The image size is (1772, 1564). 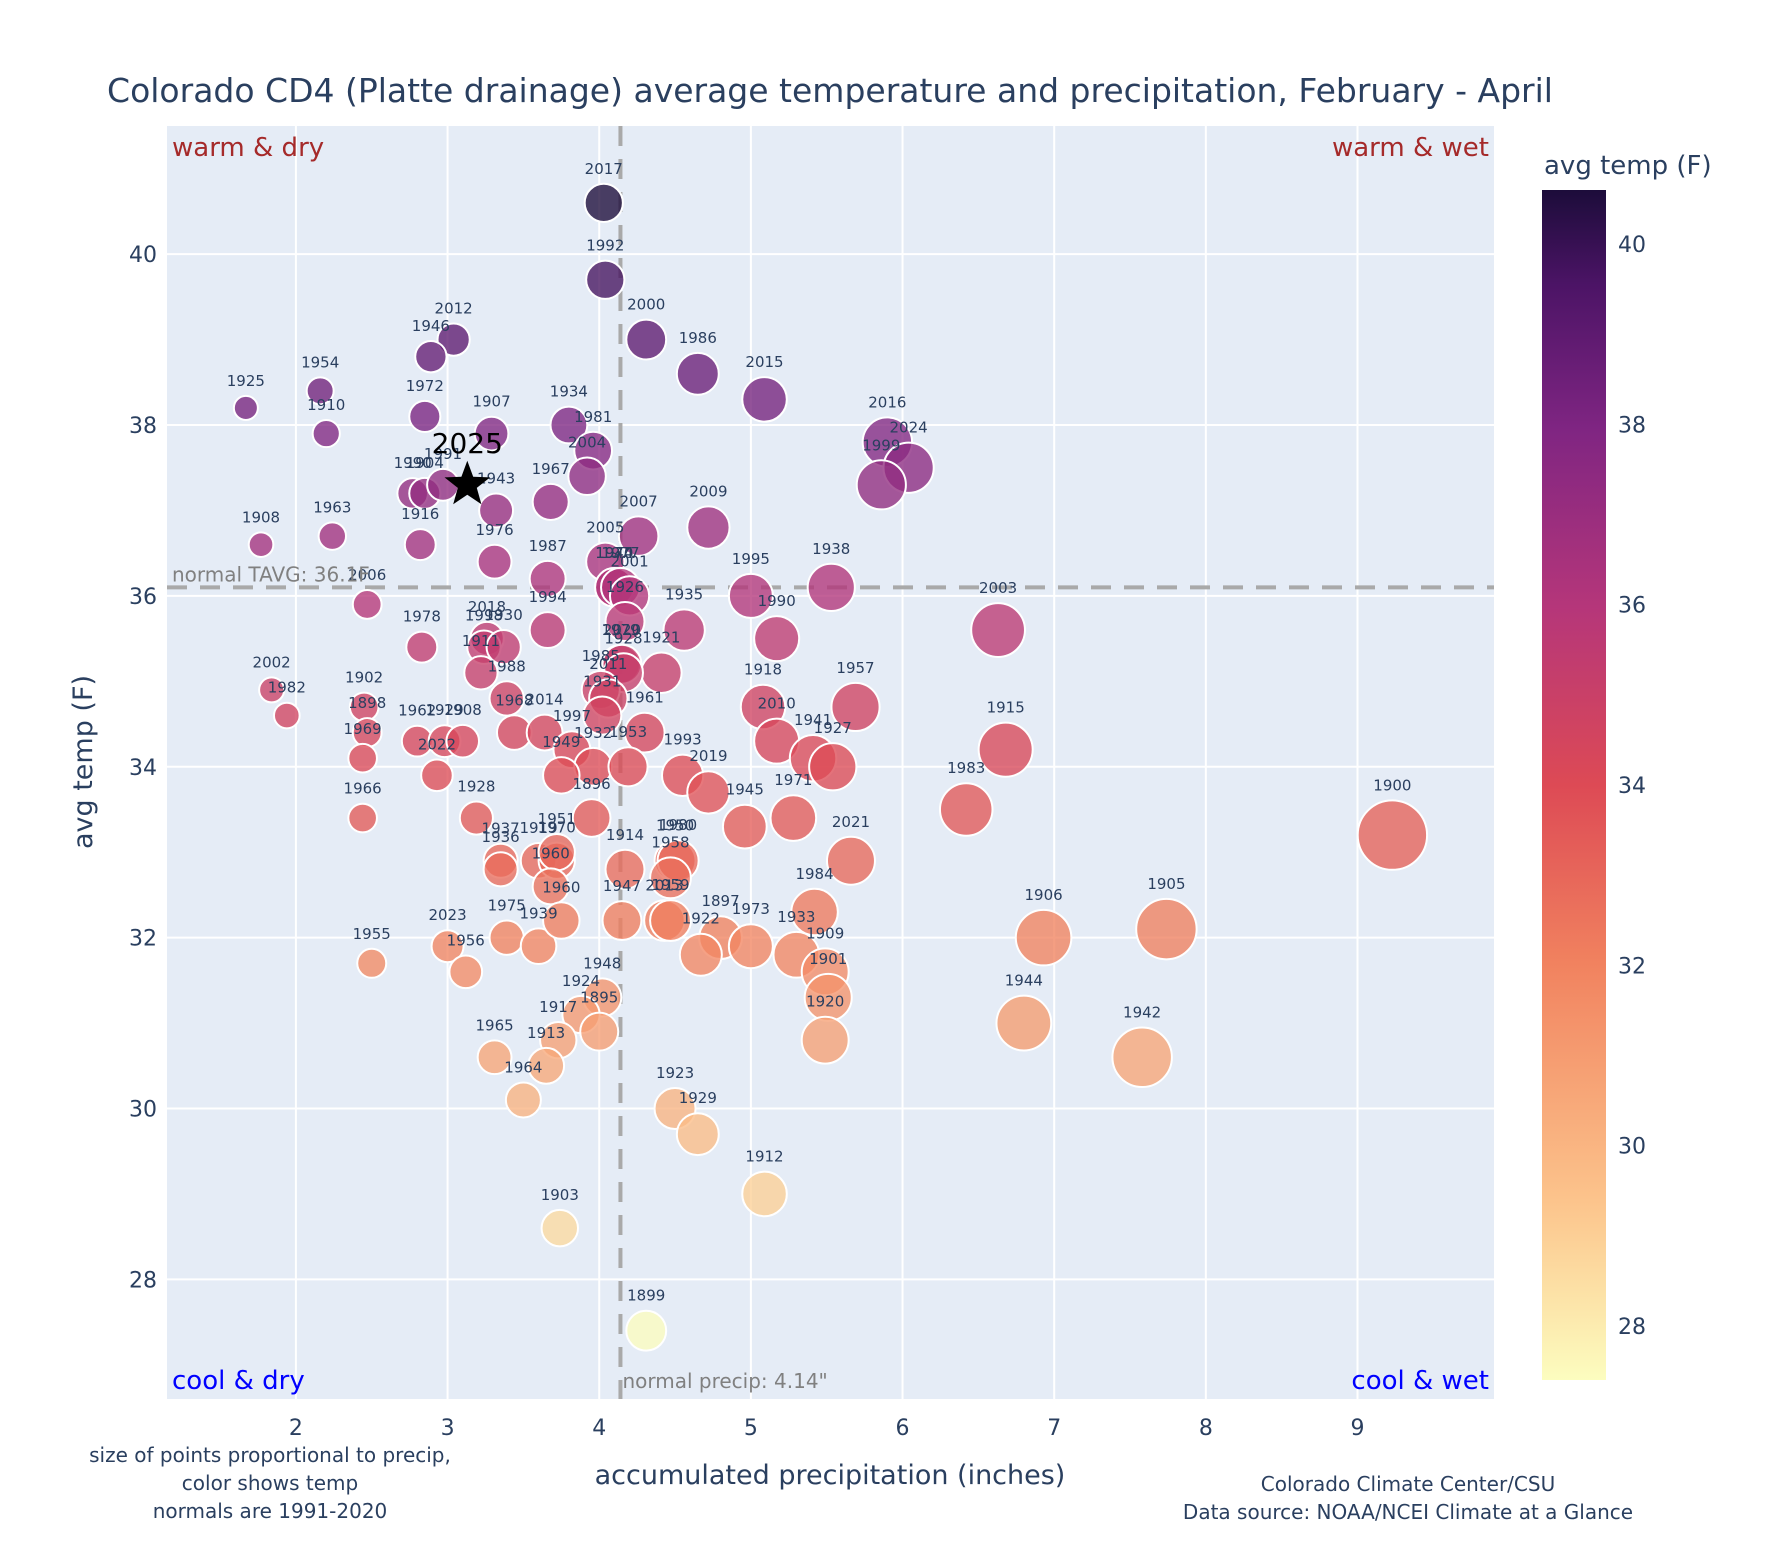 What do you see at coordinates (593, 733) in the screenshot?
I see `data-label: 1932` at bounding box center [593, 733].